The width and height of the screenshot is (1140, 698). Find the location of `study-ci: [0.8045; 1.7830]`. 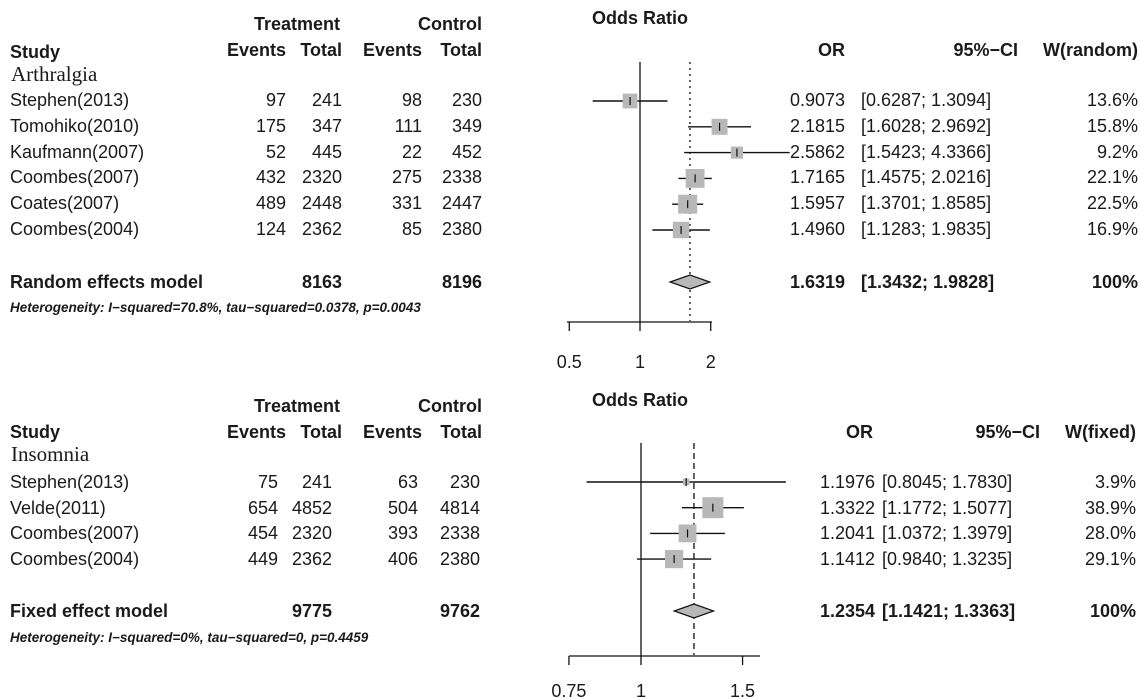

study-ci: [0.8045; 1.7830] is located at coordinates (947, 482).